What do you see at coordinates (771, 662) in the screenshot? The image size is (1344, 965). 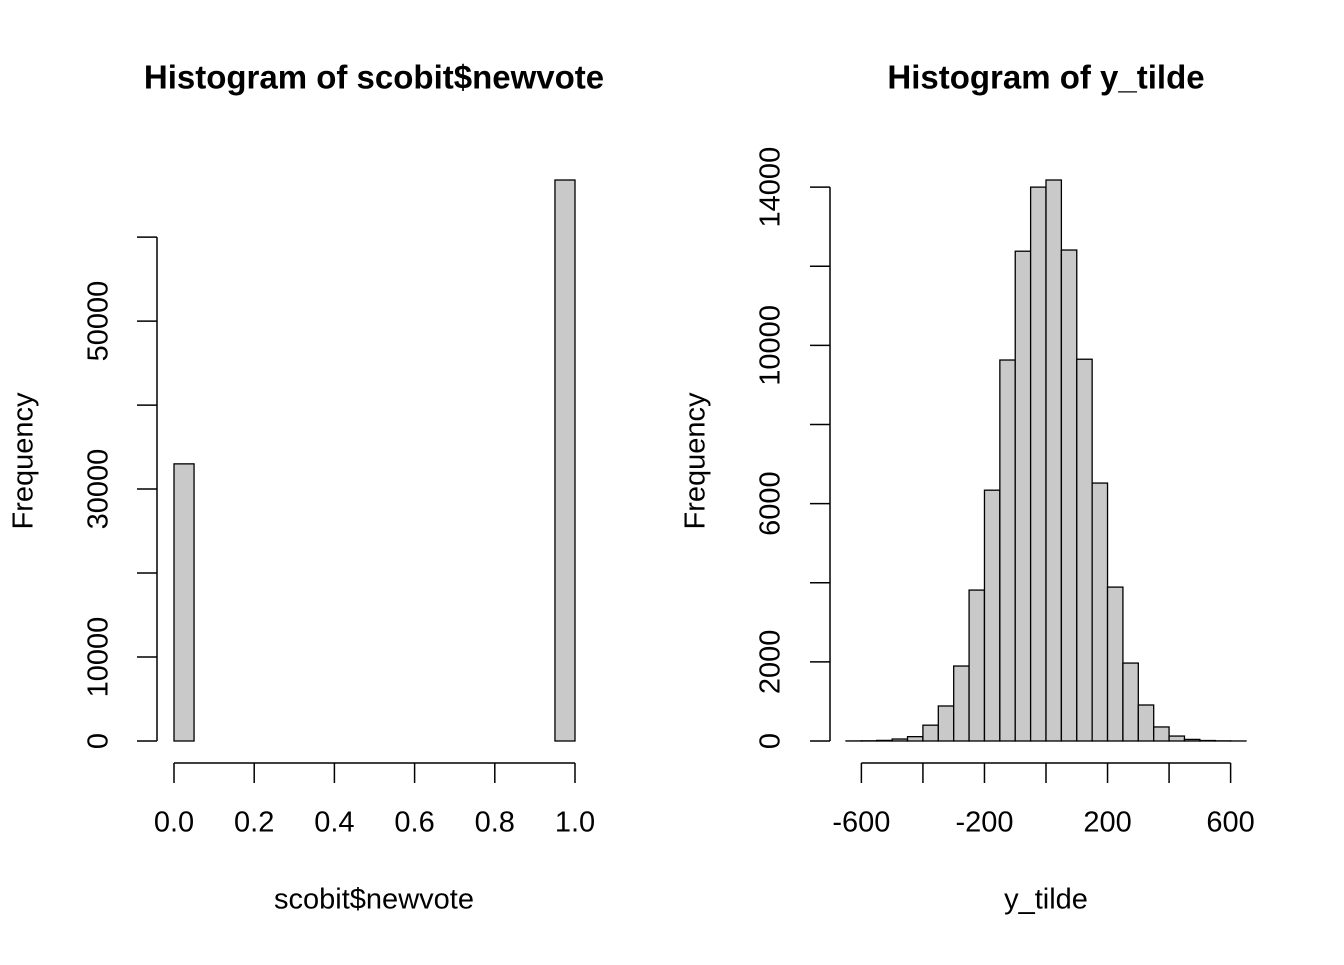 I see `y-tick-label: 2000` at bounding box center [771, 662].